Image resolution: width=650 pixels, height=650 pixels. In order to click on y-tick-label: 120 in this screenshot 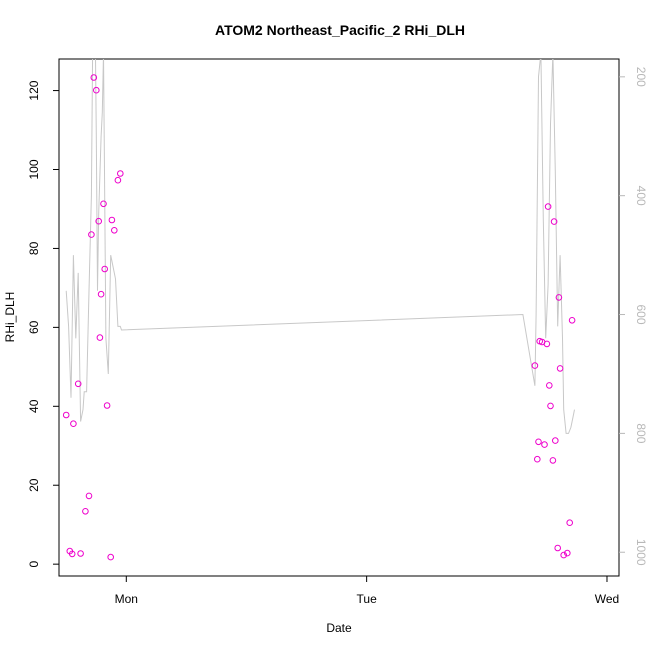, I will do `click(34, 90)`.